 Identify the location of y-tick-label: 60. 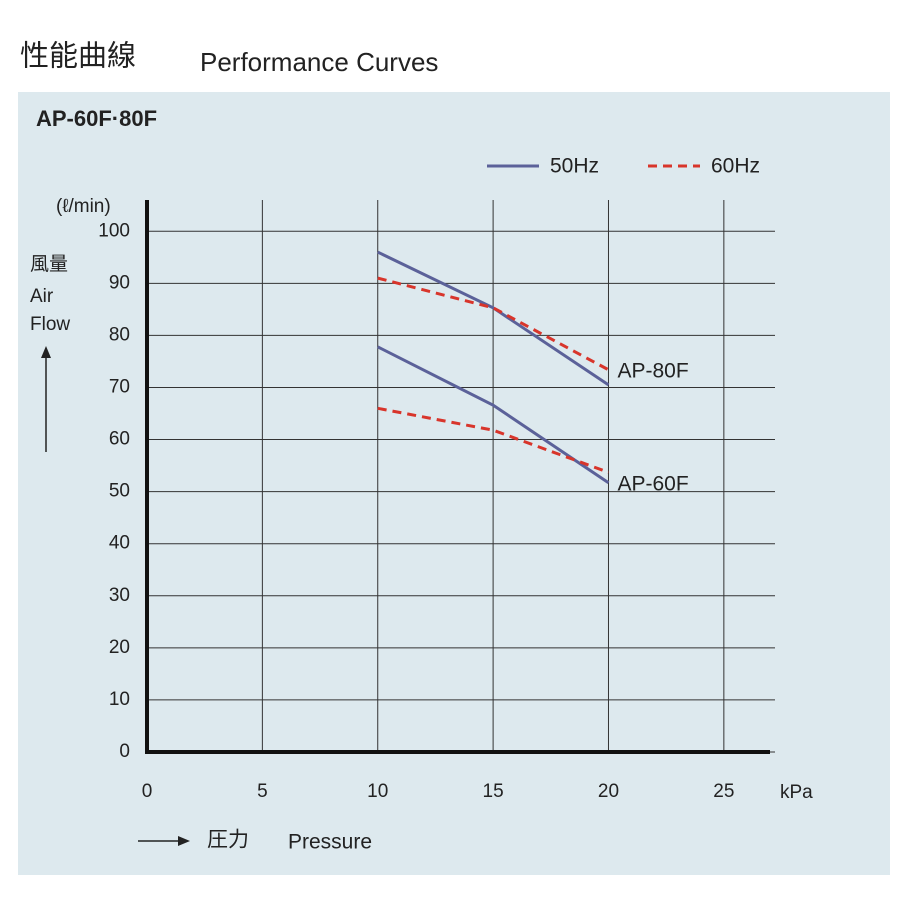
(119, 439).